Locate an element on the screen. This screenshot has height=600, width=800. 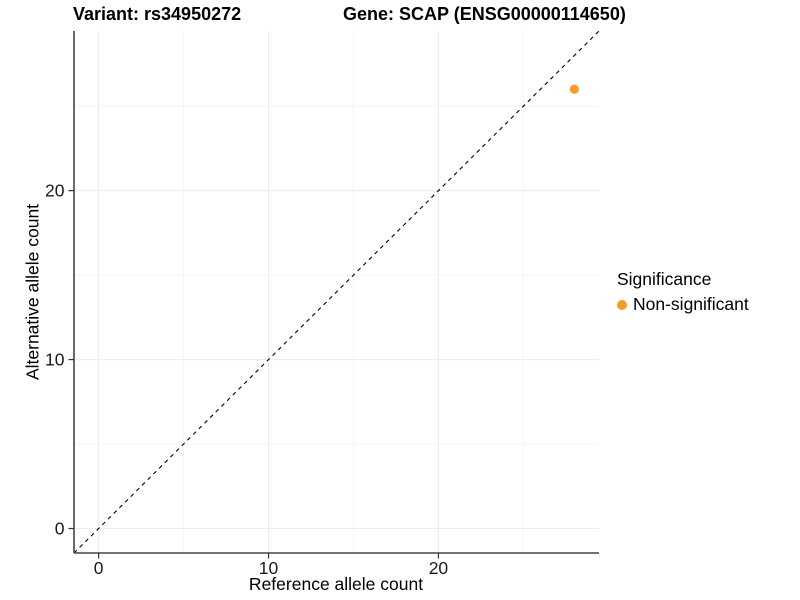
y-tick-label: 10 is located at coordinates (55, 360).